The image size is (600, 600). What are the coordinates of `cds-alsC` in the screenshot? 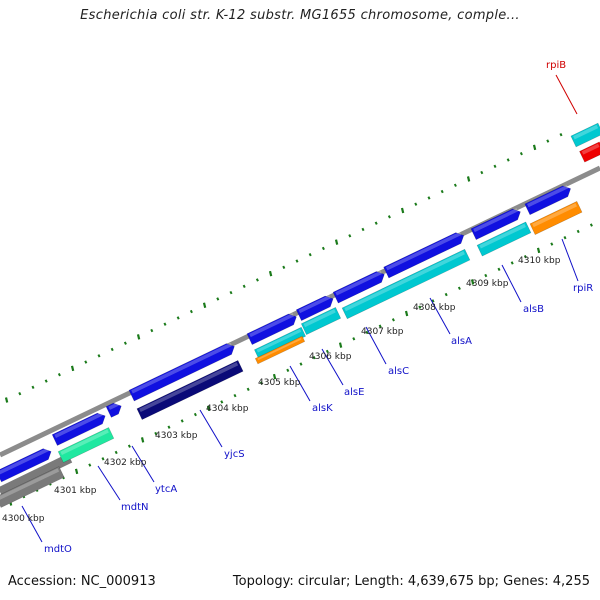 It's located at (359, 286).